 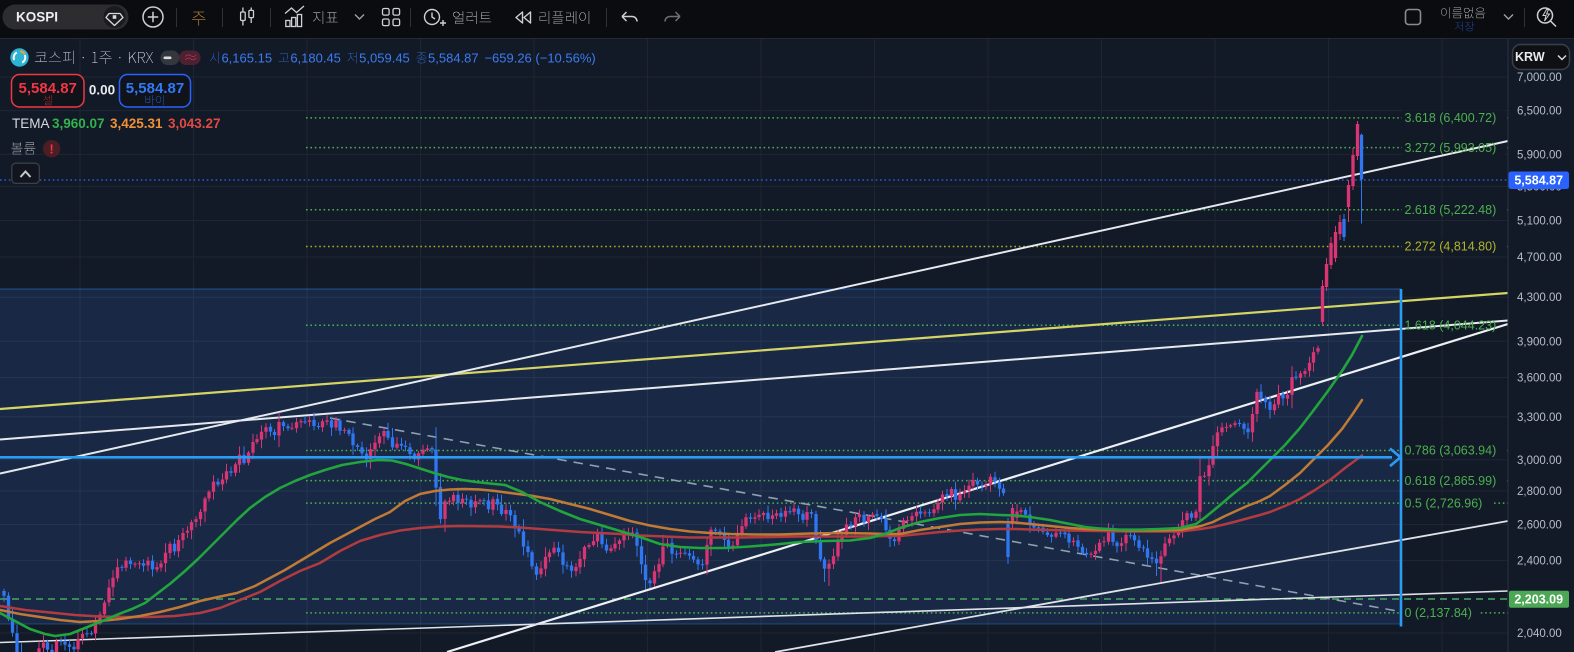 I want to click on svg-text: 6,500.00, so click(x=1539, y=112).